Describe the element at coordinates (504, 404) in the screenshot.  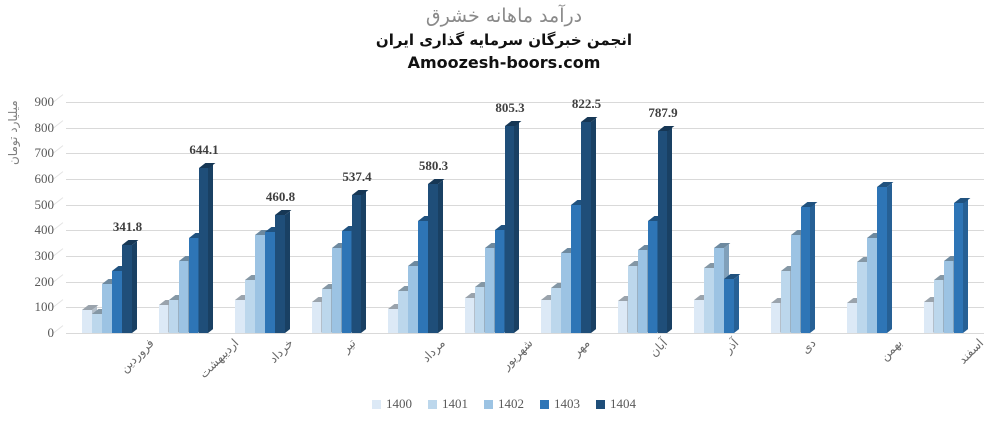
I see `legend-item-1402: 1402` at that location.